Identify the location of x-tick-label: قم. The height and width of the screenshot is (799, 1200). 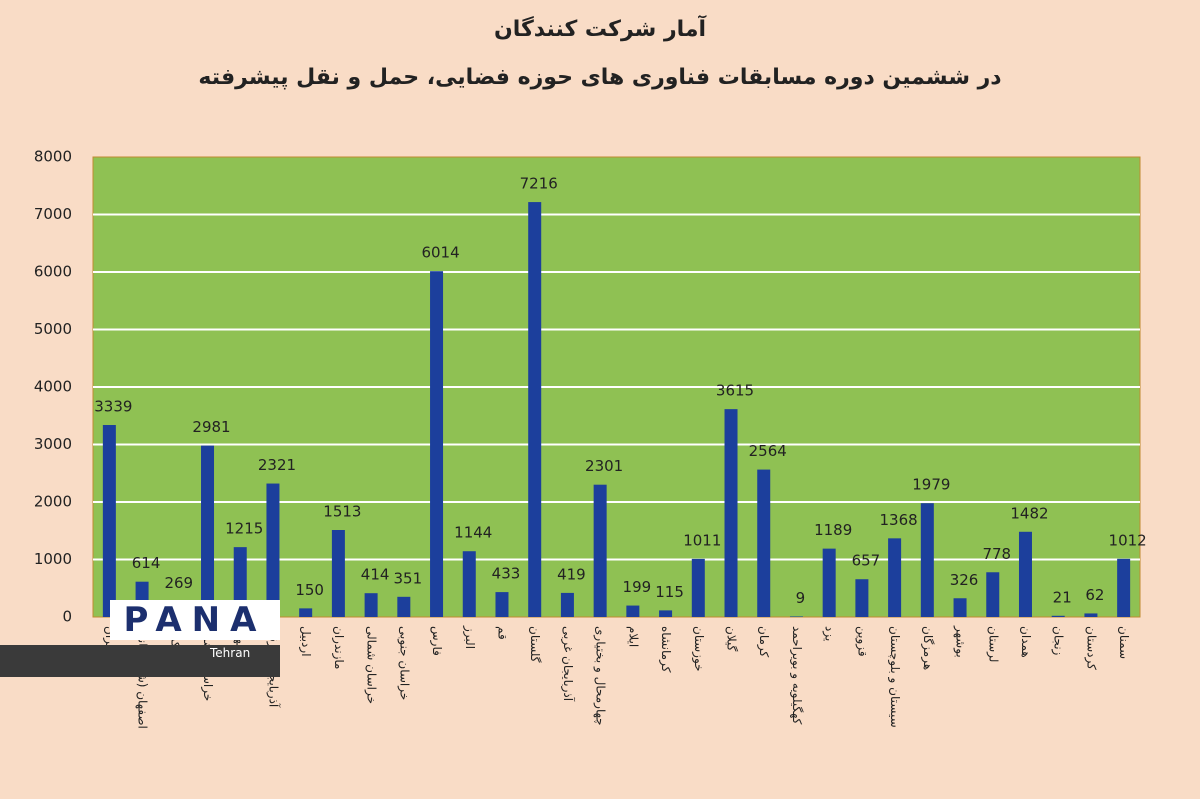
(502, 633).